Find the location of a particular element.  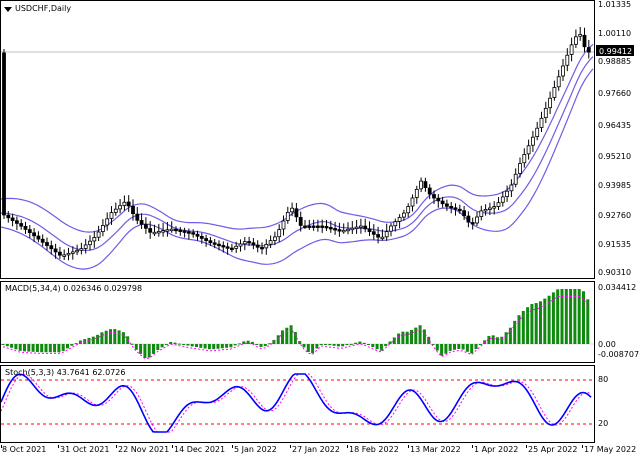

stoch-level-80: 80 is located at coordinates (603, 379).